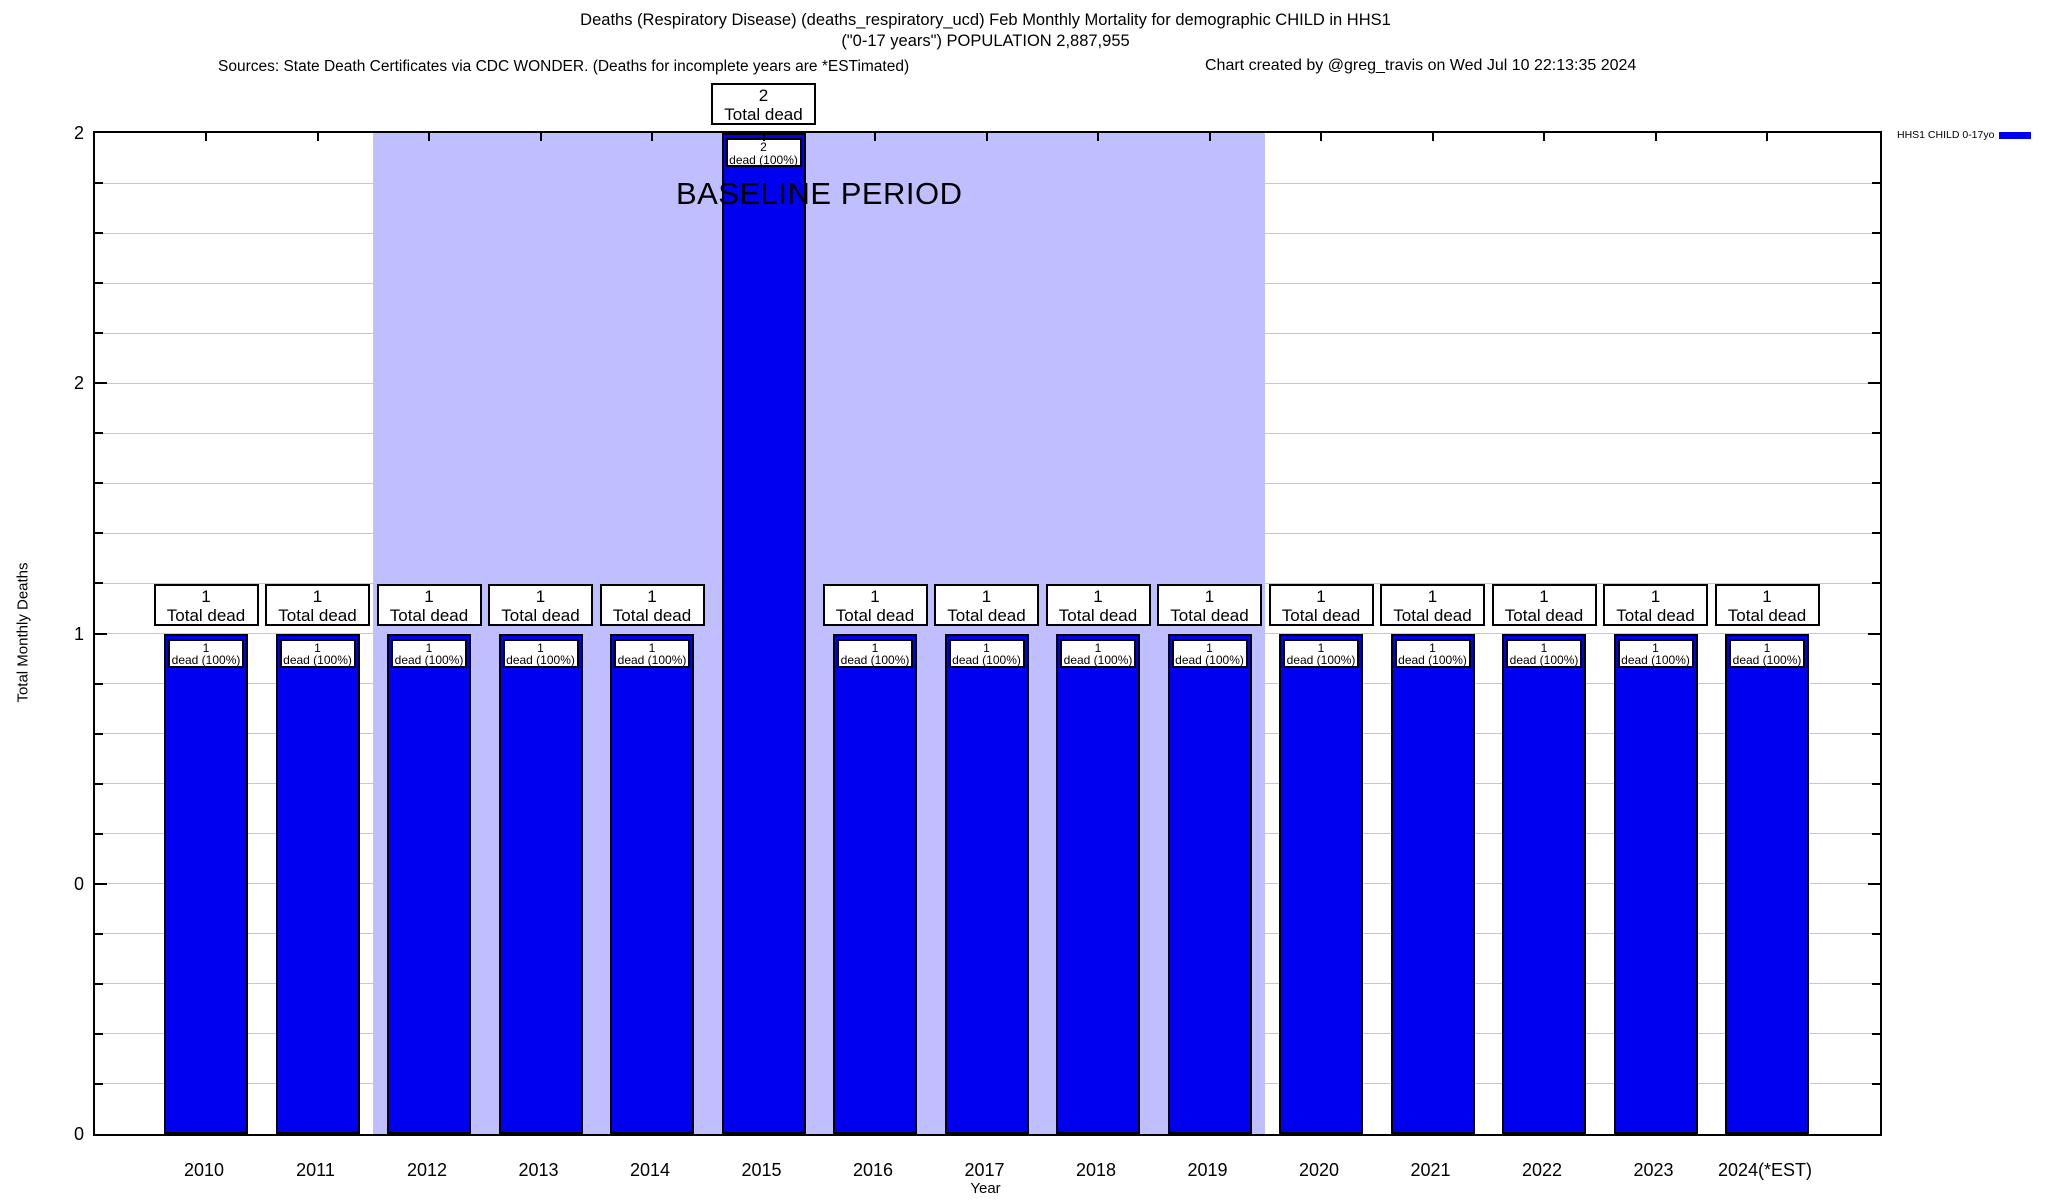 The height and width of the screenshot is (1200, 2048). I want to click on x-tick-label: 2010, so click(204, 1170).